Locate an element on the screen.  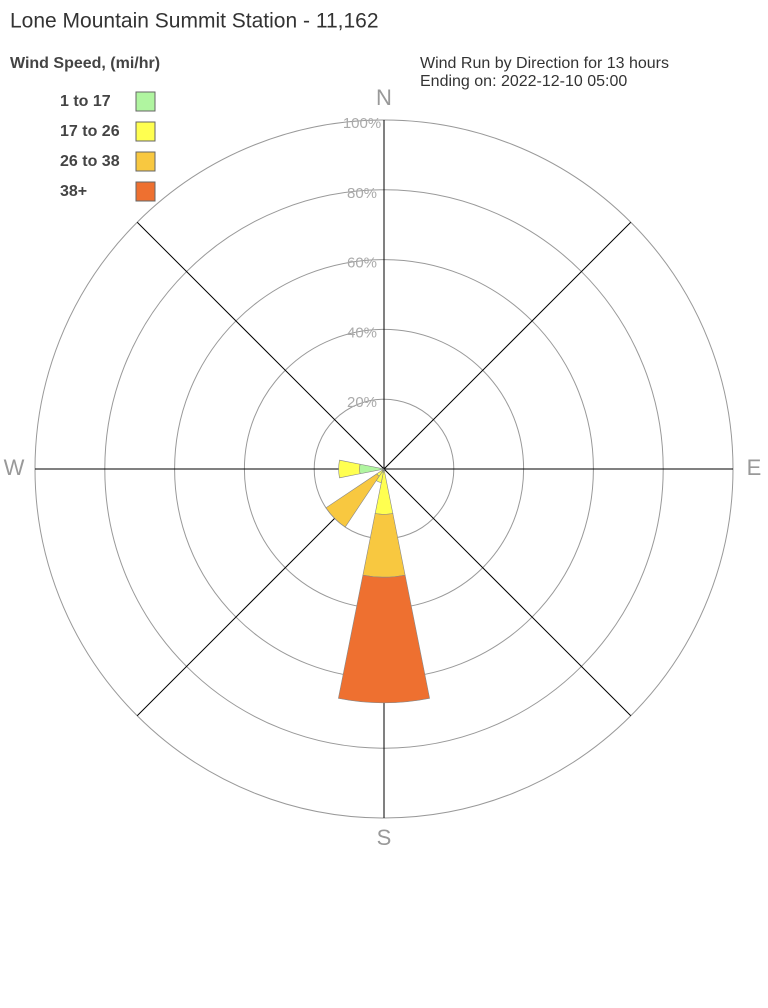
ring-label: 20% is located at coordinates (362, 402).